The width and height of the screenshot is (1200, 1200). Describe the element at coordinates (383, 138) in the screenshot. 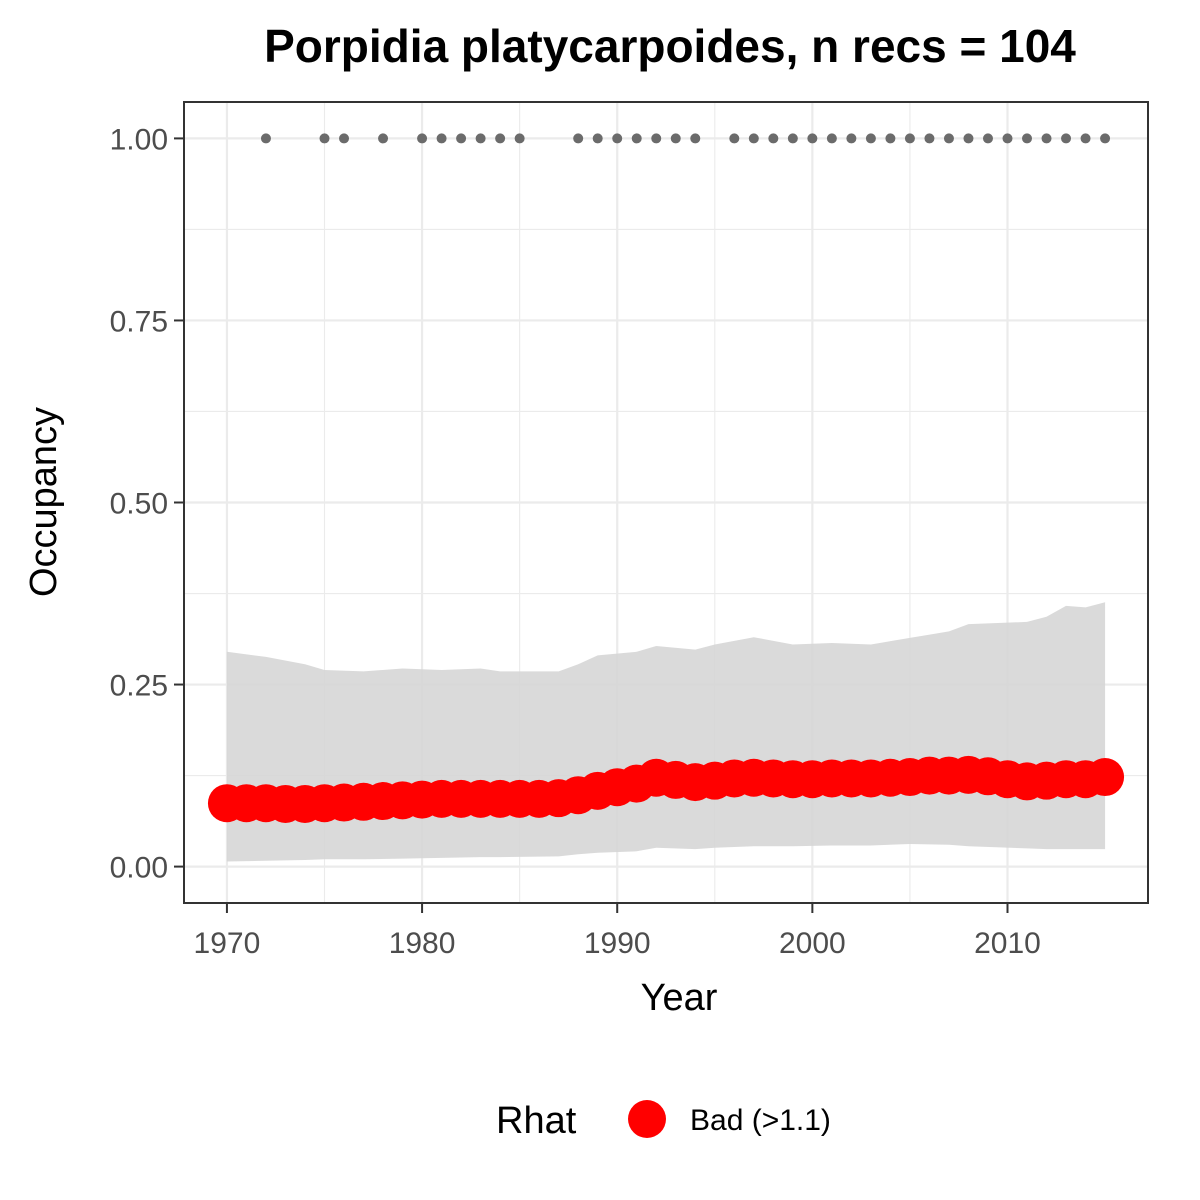

I see `detection-point-1978` at that location.